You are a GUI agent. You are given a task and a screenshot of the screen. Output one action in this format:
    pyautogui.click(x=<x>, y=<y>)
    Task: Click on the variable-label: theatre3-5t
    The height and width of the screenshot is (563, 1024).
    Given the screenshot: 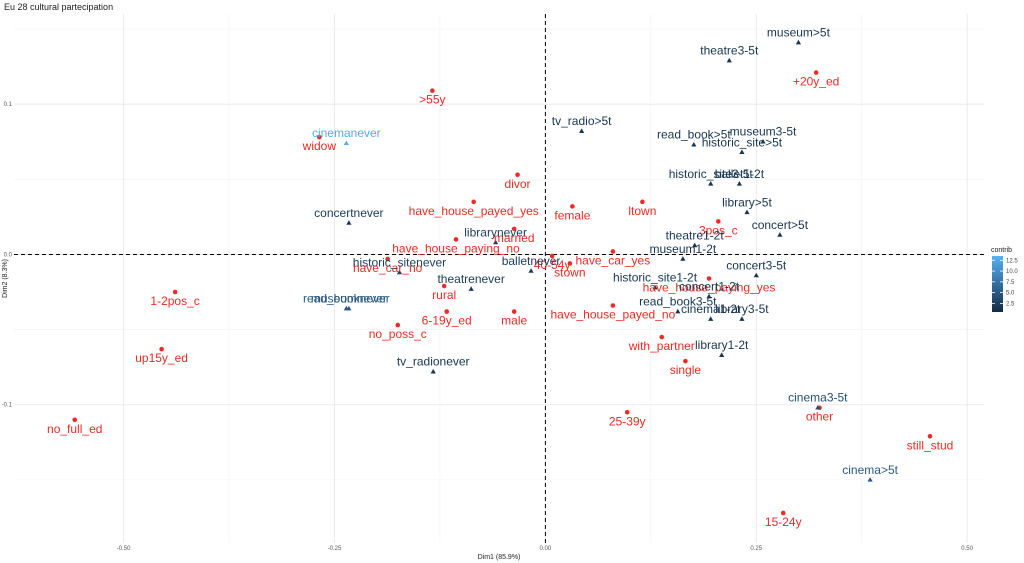 What is the action you would take?
    pyautogui.click(x=729, y=51)
    